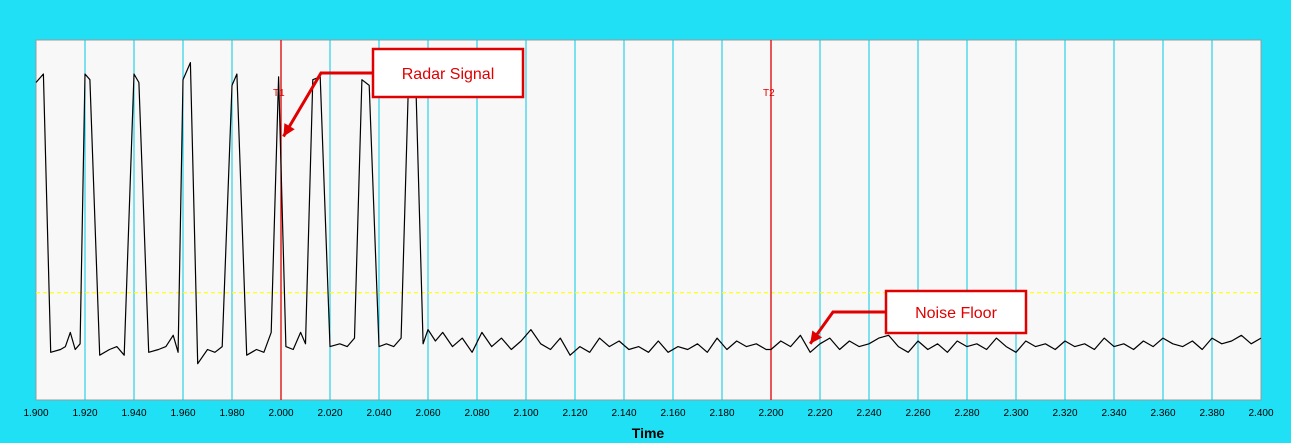  What do you see at coordinates (648, 433) in the screenshot?
I see `x-axis-title: Time` at bounding box center [648, 433].